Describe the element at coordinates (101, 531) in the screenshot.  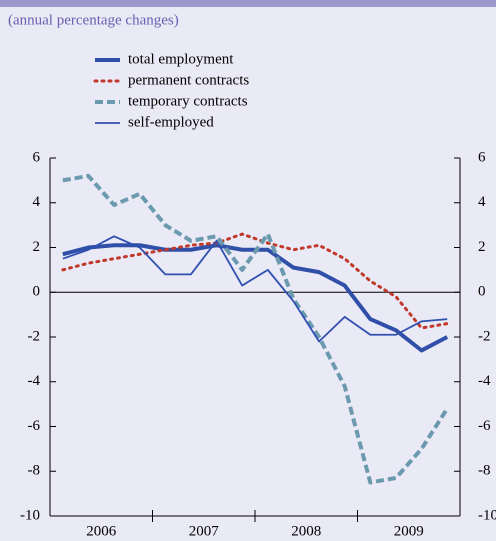
I see `x-tick-label: 2006` at that location.